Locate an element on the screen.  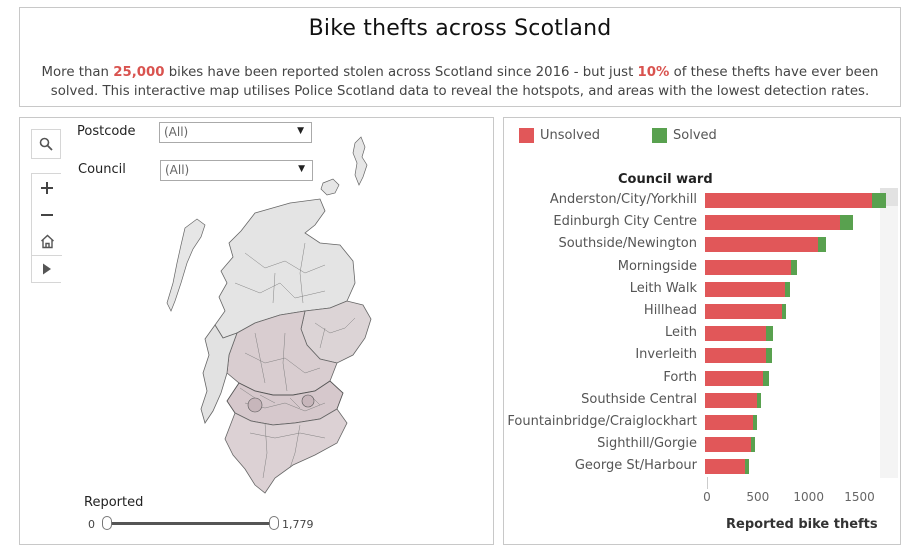
ward-label: Anderston/City/Yorkhill is located at coordinates (623, 199).